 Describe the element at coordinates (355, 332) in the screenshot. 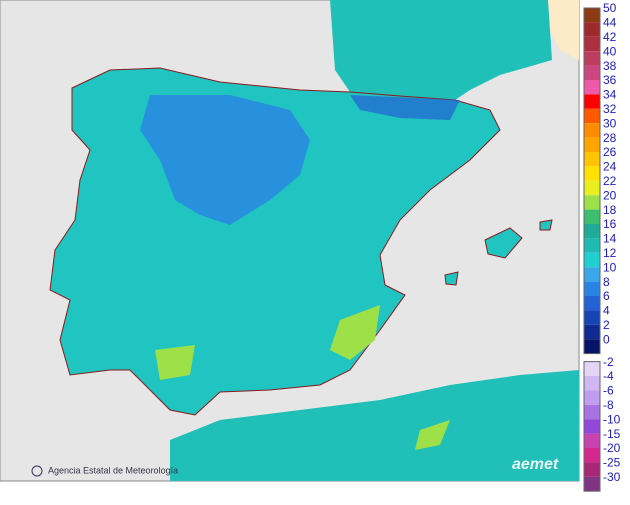

I see `warm-murcia` at that location.